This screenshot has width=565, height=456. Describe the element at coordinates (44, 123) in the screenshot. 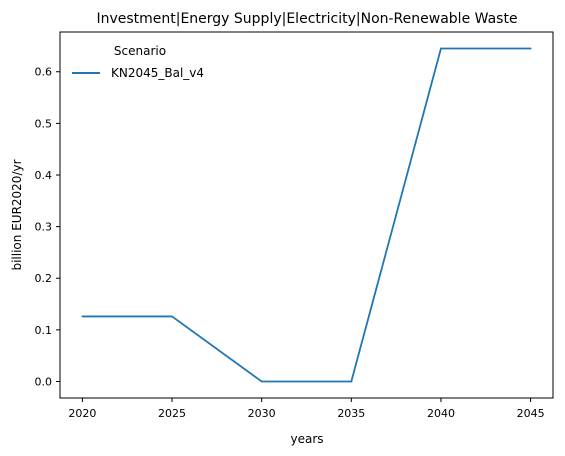

I see `y-tick-label: 0.5` at that location.